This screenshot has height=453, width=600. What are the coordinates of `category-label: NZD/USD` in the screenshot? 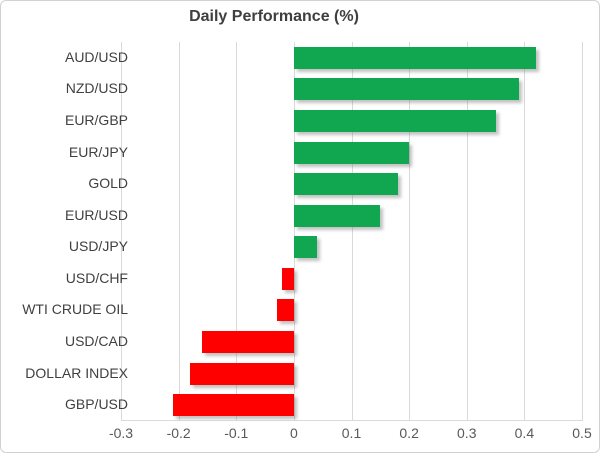 It's located at (96, 88).